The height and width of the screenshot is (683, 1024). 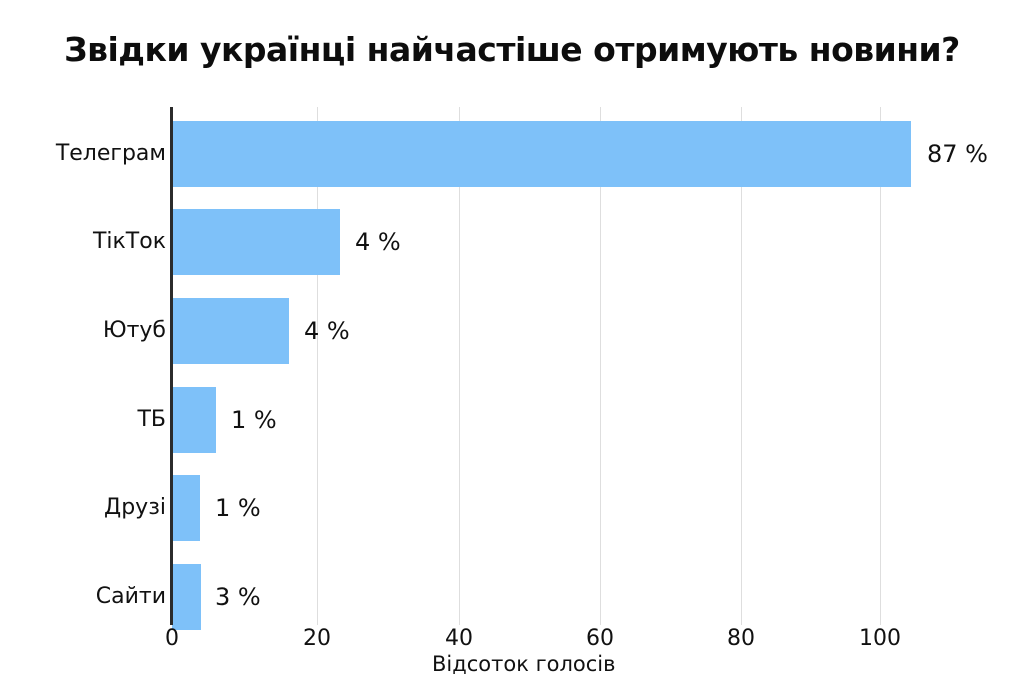 I want to click on category-label-youtube: Ютуб, so click(x=134, y=330).